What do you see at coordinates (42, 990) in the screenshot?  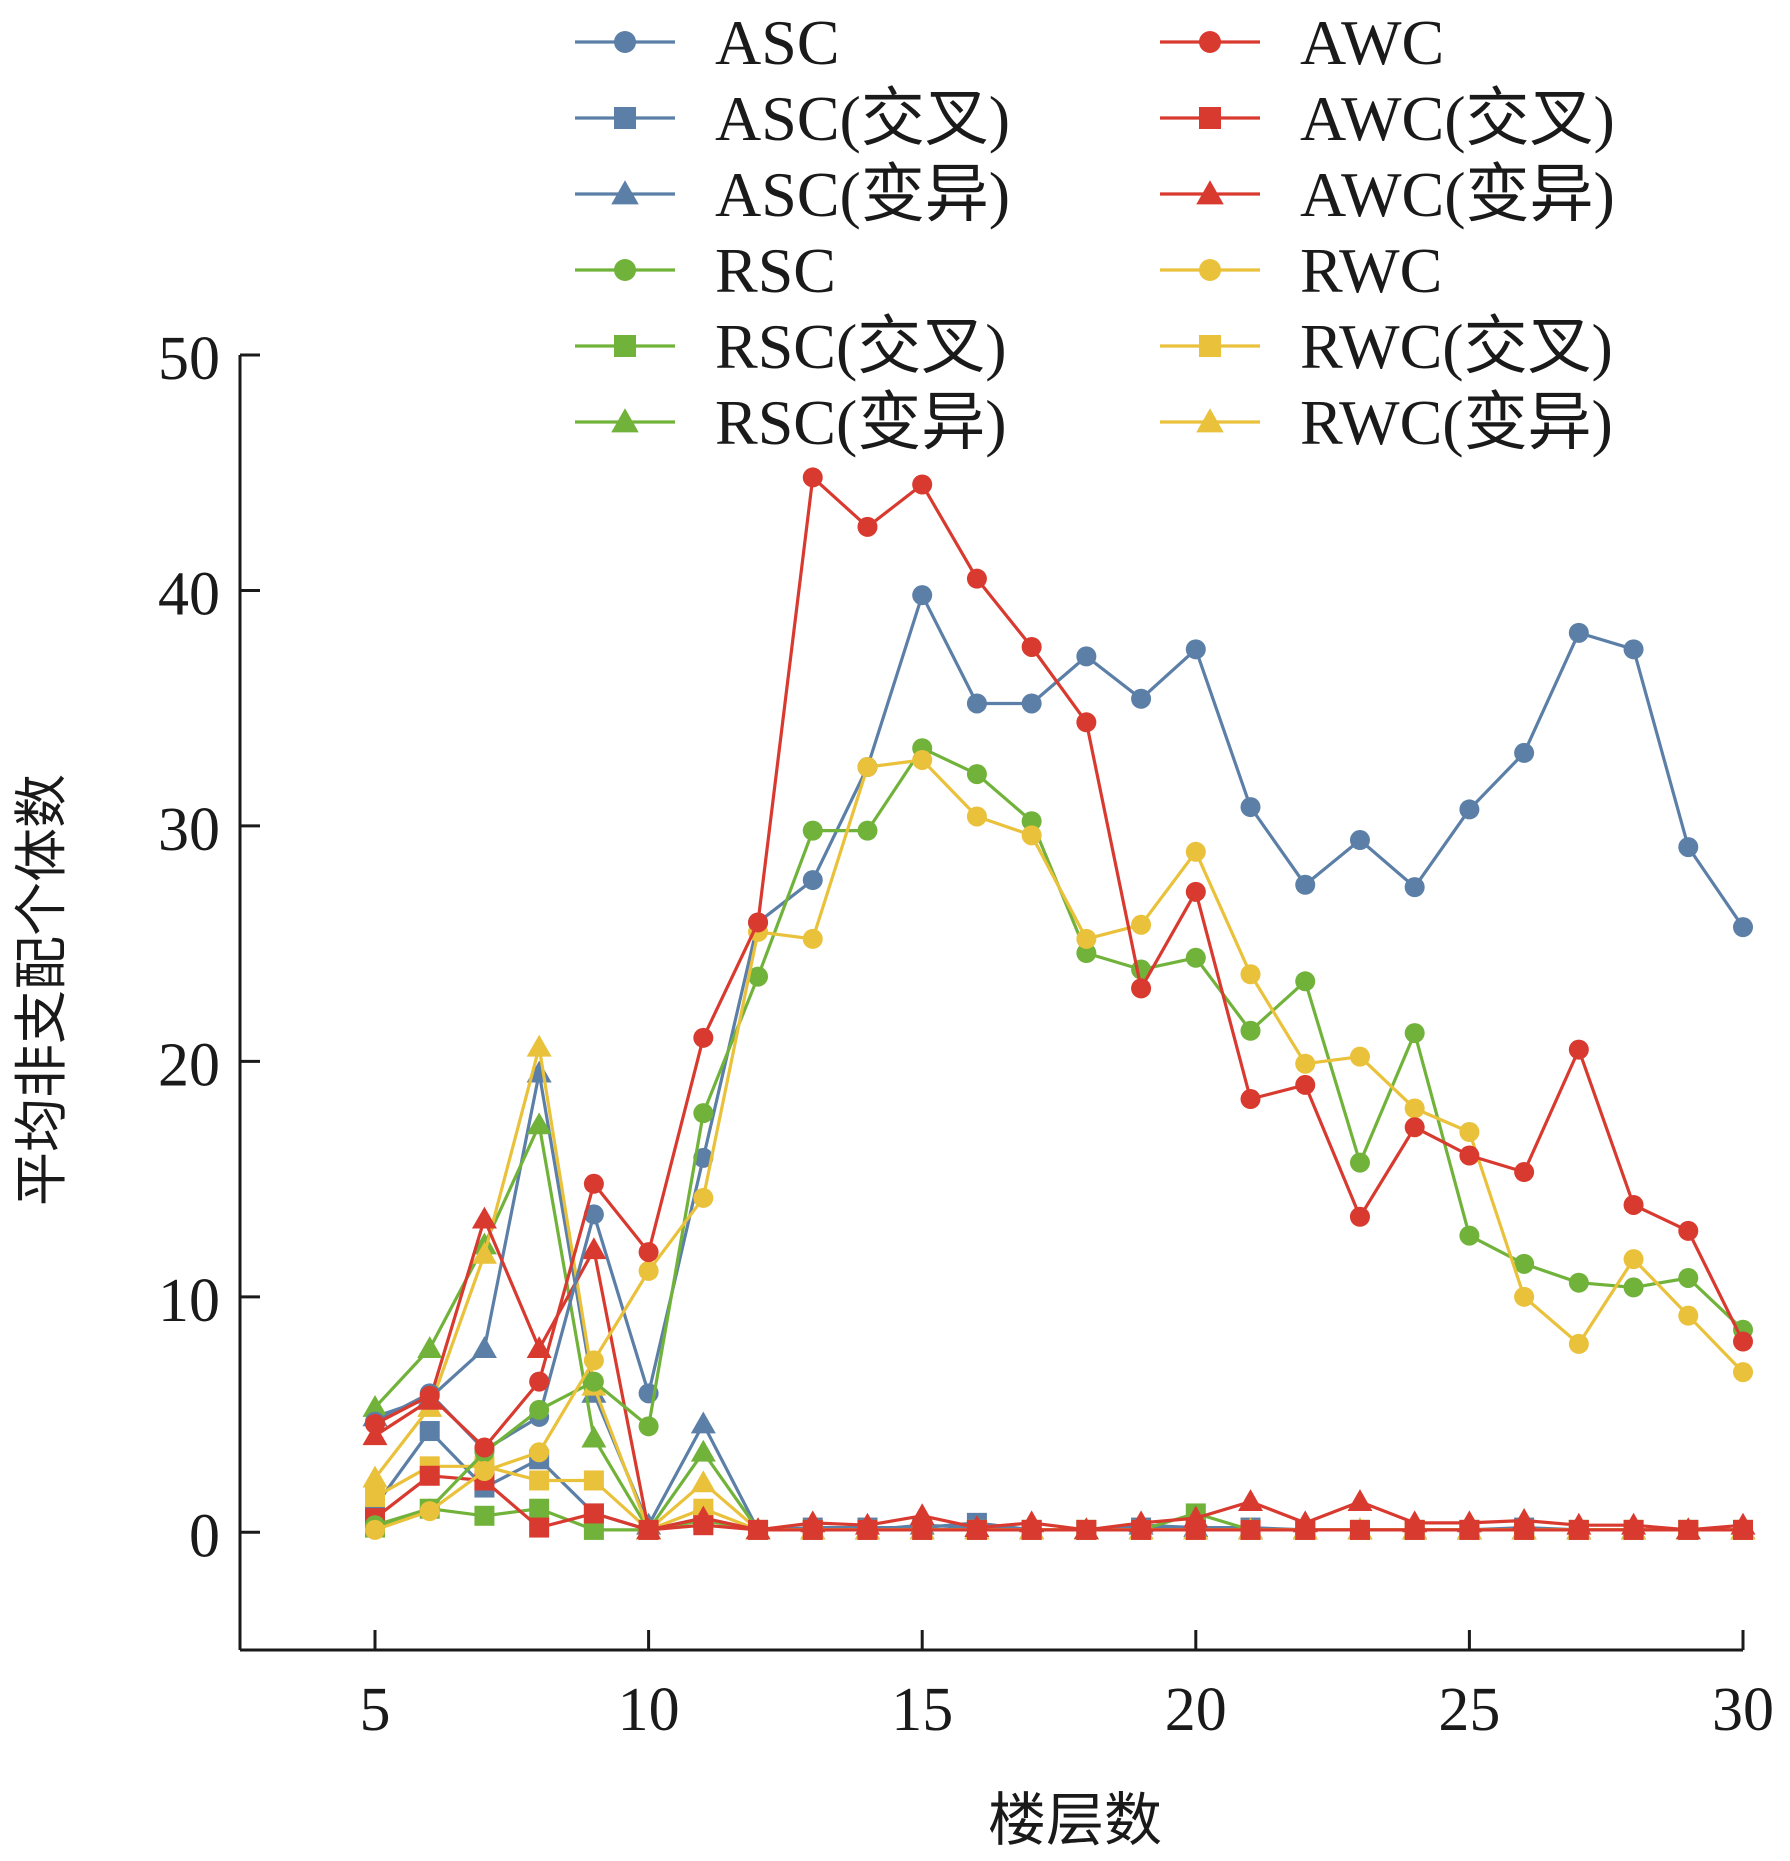 I see `y-axis-label: 平均非支配个体数` at bounding box center [42, 990].